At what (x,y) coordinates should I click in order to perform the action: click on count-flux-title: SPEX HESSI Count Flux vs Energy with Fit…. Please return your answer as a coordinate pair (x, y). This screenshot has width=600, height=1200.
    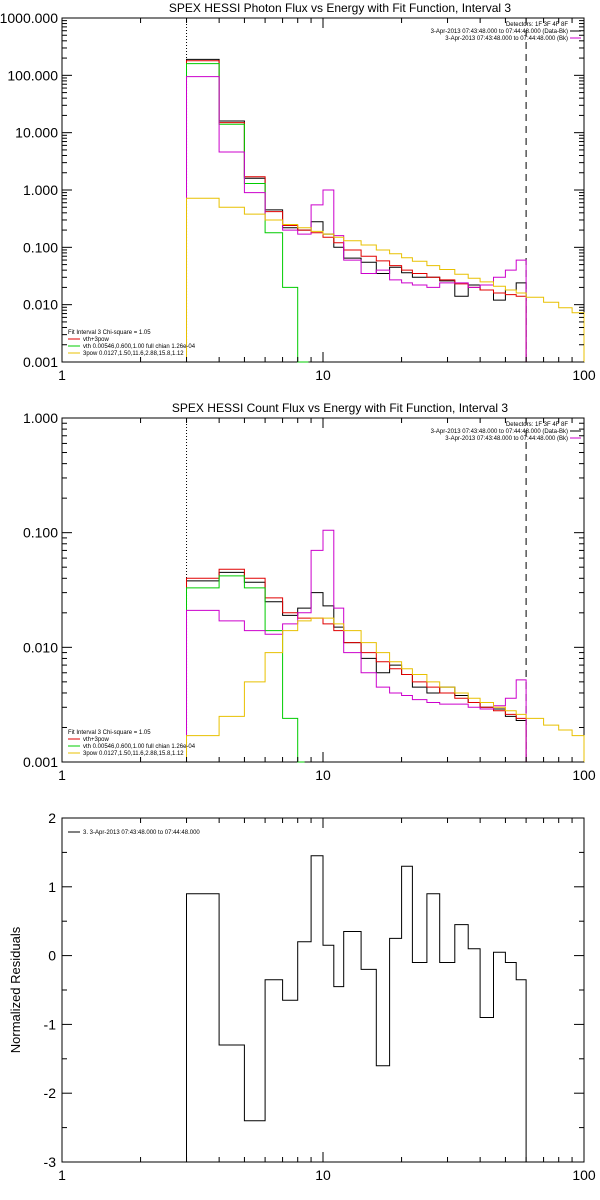
    Looking at the image, I should click on (340, 408).